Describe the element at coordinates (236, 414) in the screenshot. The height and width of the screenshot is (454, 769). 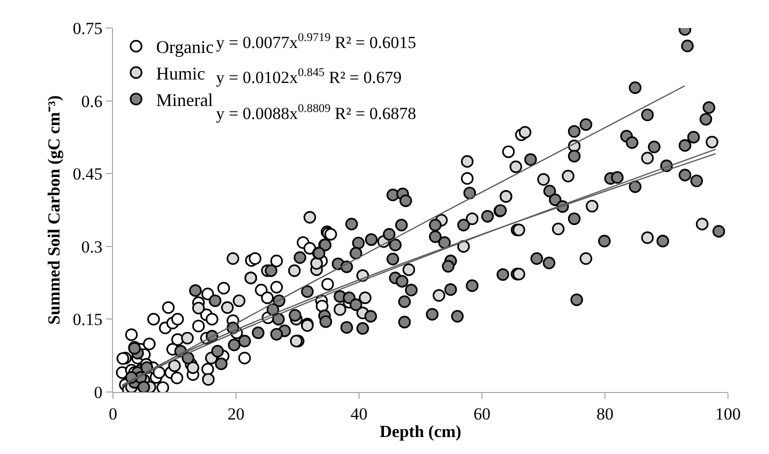
I see `x-tick-label: 20` at that location.